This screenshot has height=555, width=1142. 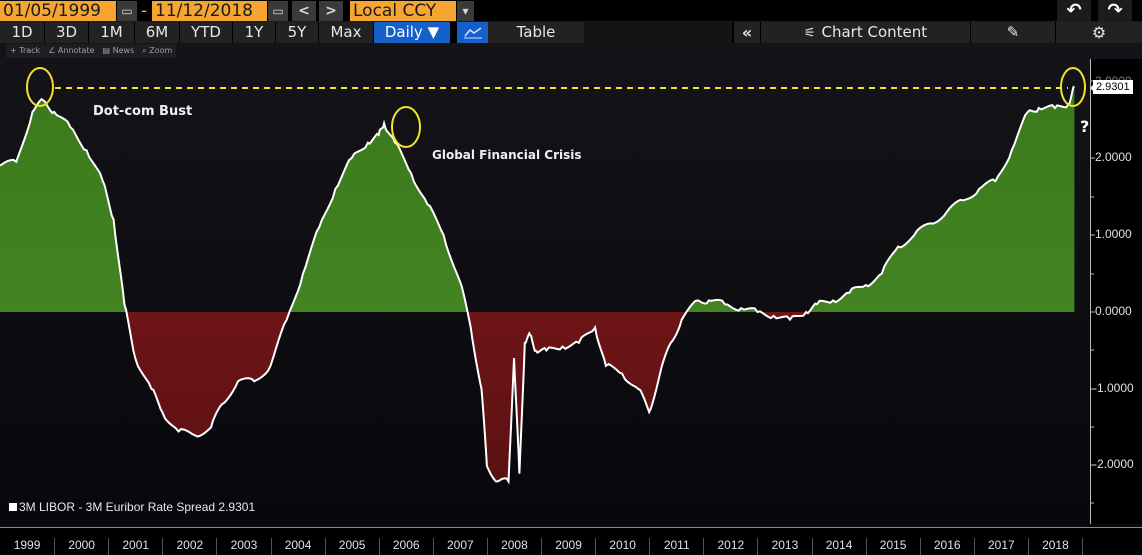 I want to click on x-tick: 2017, so click(x=1000, y=546).